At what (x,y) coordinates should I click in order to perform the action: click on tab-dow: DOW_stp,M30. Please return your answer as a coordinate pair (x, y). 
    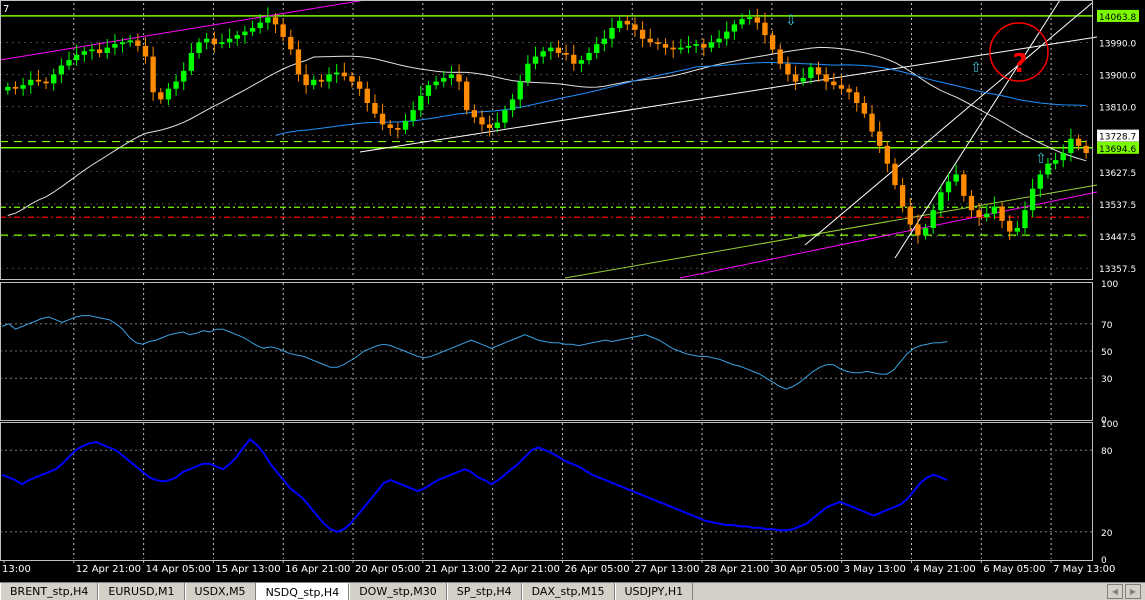
    Looking at the image, I should click on (398, 591).